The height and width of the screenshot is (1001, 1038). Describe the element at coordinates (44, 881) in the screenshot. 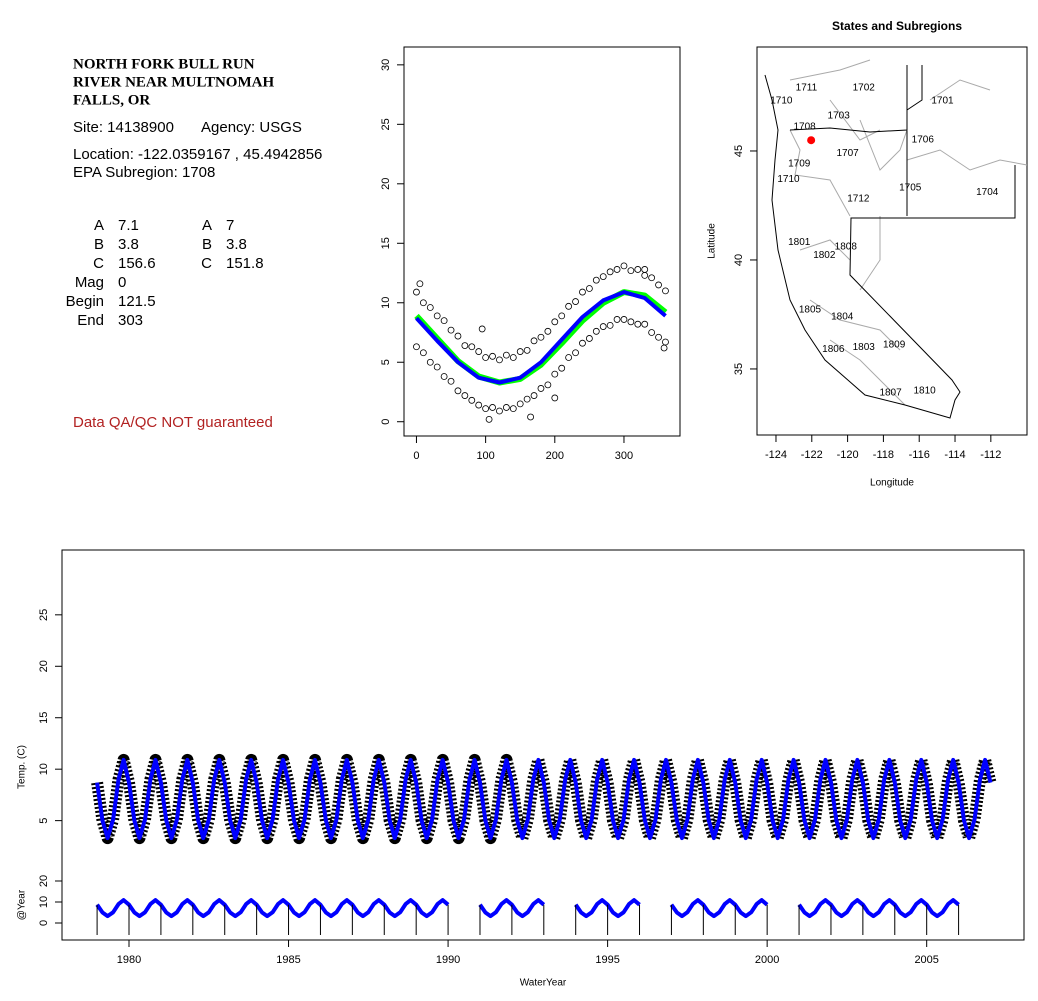

I see `y2-tick-label: 20` at that location.